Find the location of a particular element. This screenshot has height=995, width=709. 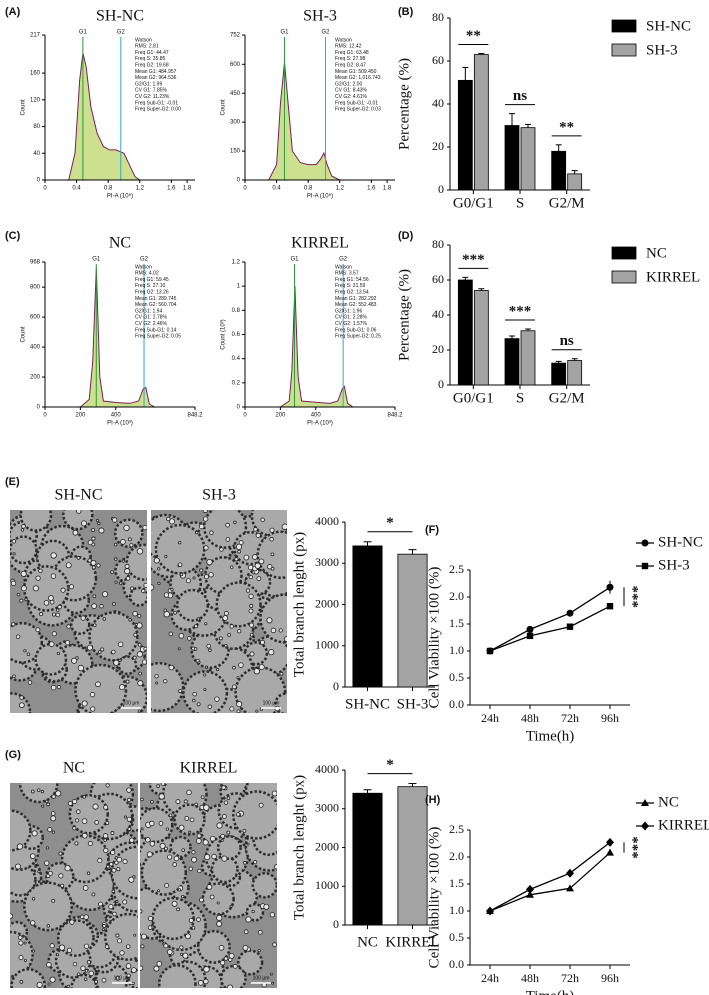

scale-bar-label: 100 μm is located at coordinates (261, 978).